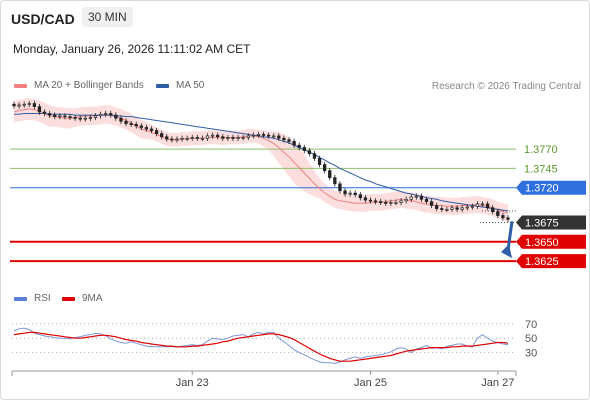 This screenshot has width=590, height=400. I want to click on ma50-swatch, so click(162, 85).